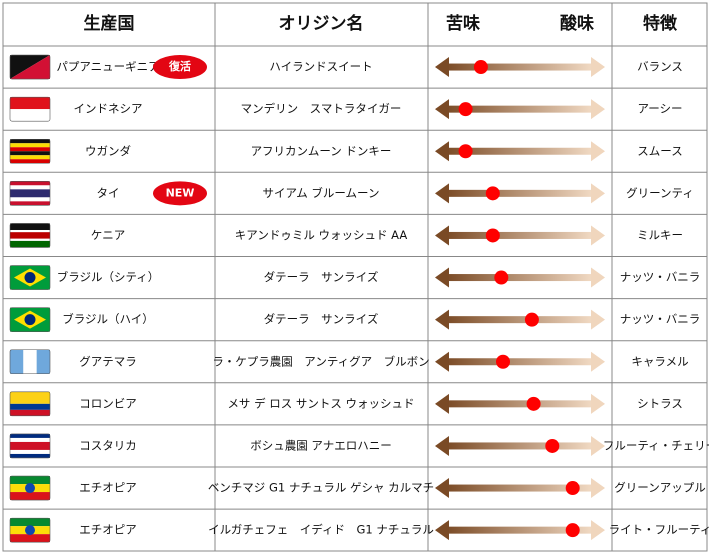 The image size is (709, 554). I want to click on country: コロンビア, so click(108, 403).